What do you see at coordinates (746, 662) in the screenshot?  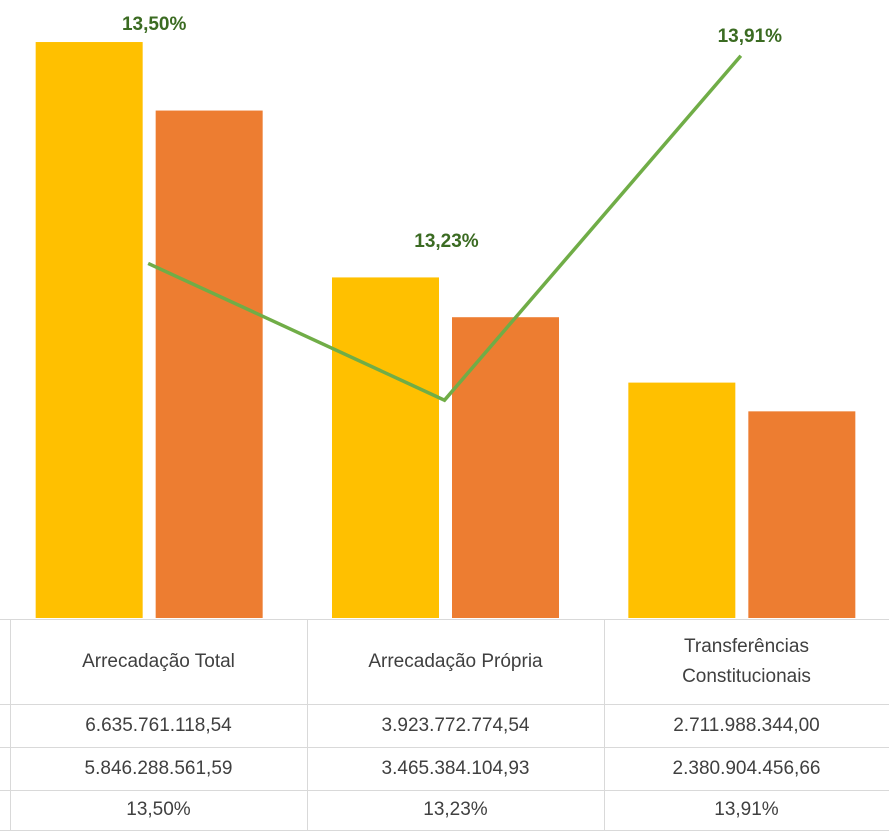 I see `header-cell: Transferências Constitucionais` at bounding box center [746, 662].